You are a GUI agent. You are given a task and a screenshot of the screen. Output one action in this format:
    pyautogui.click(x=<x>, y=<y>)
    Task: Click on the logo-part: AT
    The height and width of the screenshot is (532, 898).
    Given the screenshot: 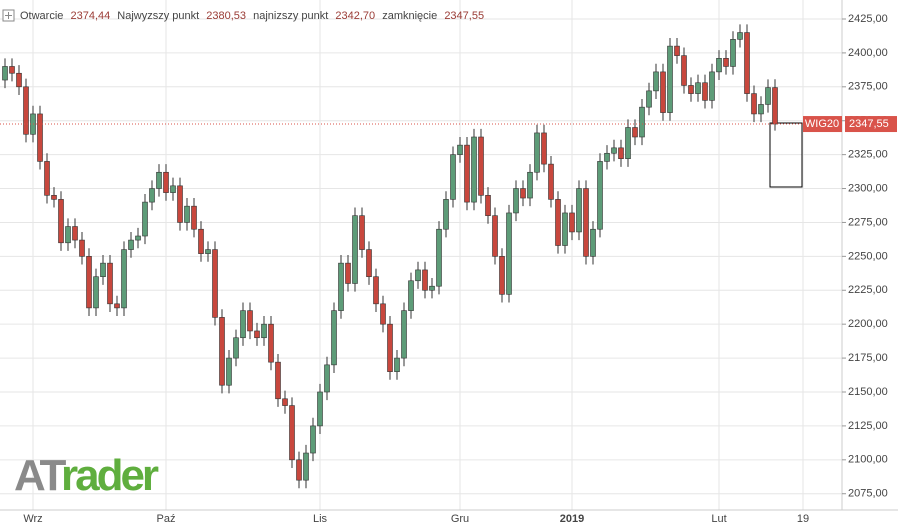 What is the action you would take?
    pyautogui.click(x=40, y=475)
    